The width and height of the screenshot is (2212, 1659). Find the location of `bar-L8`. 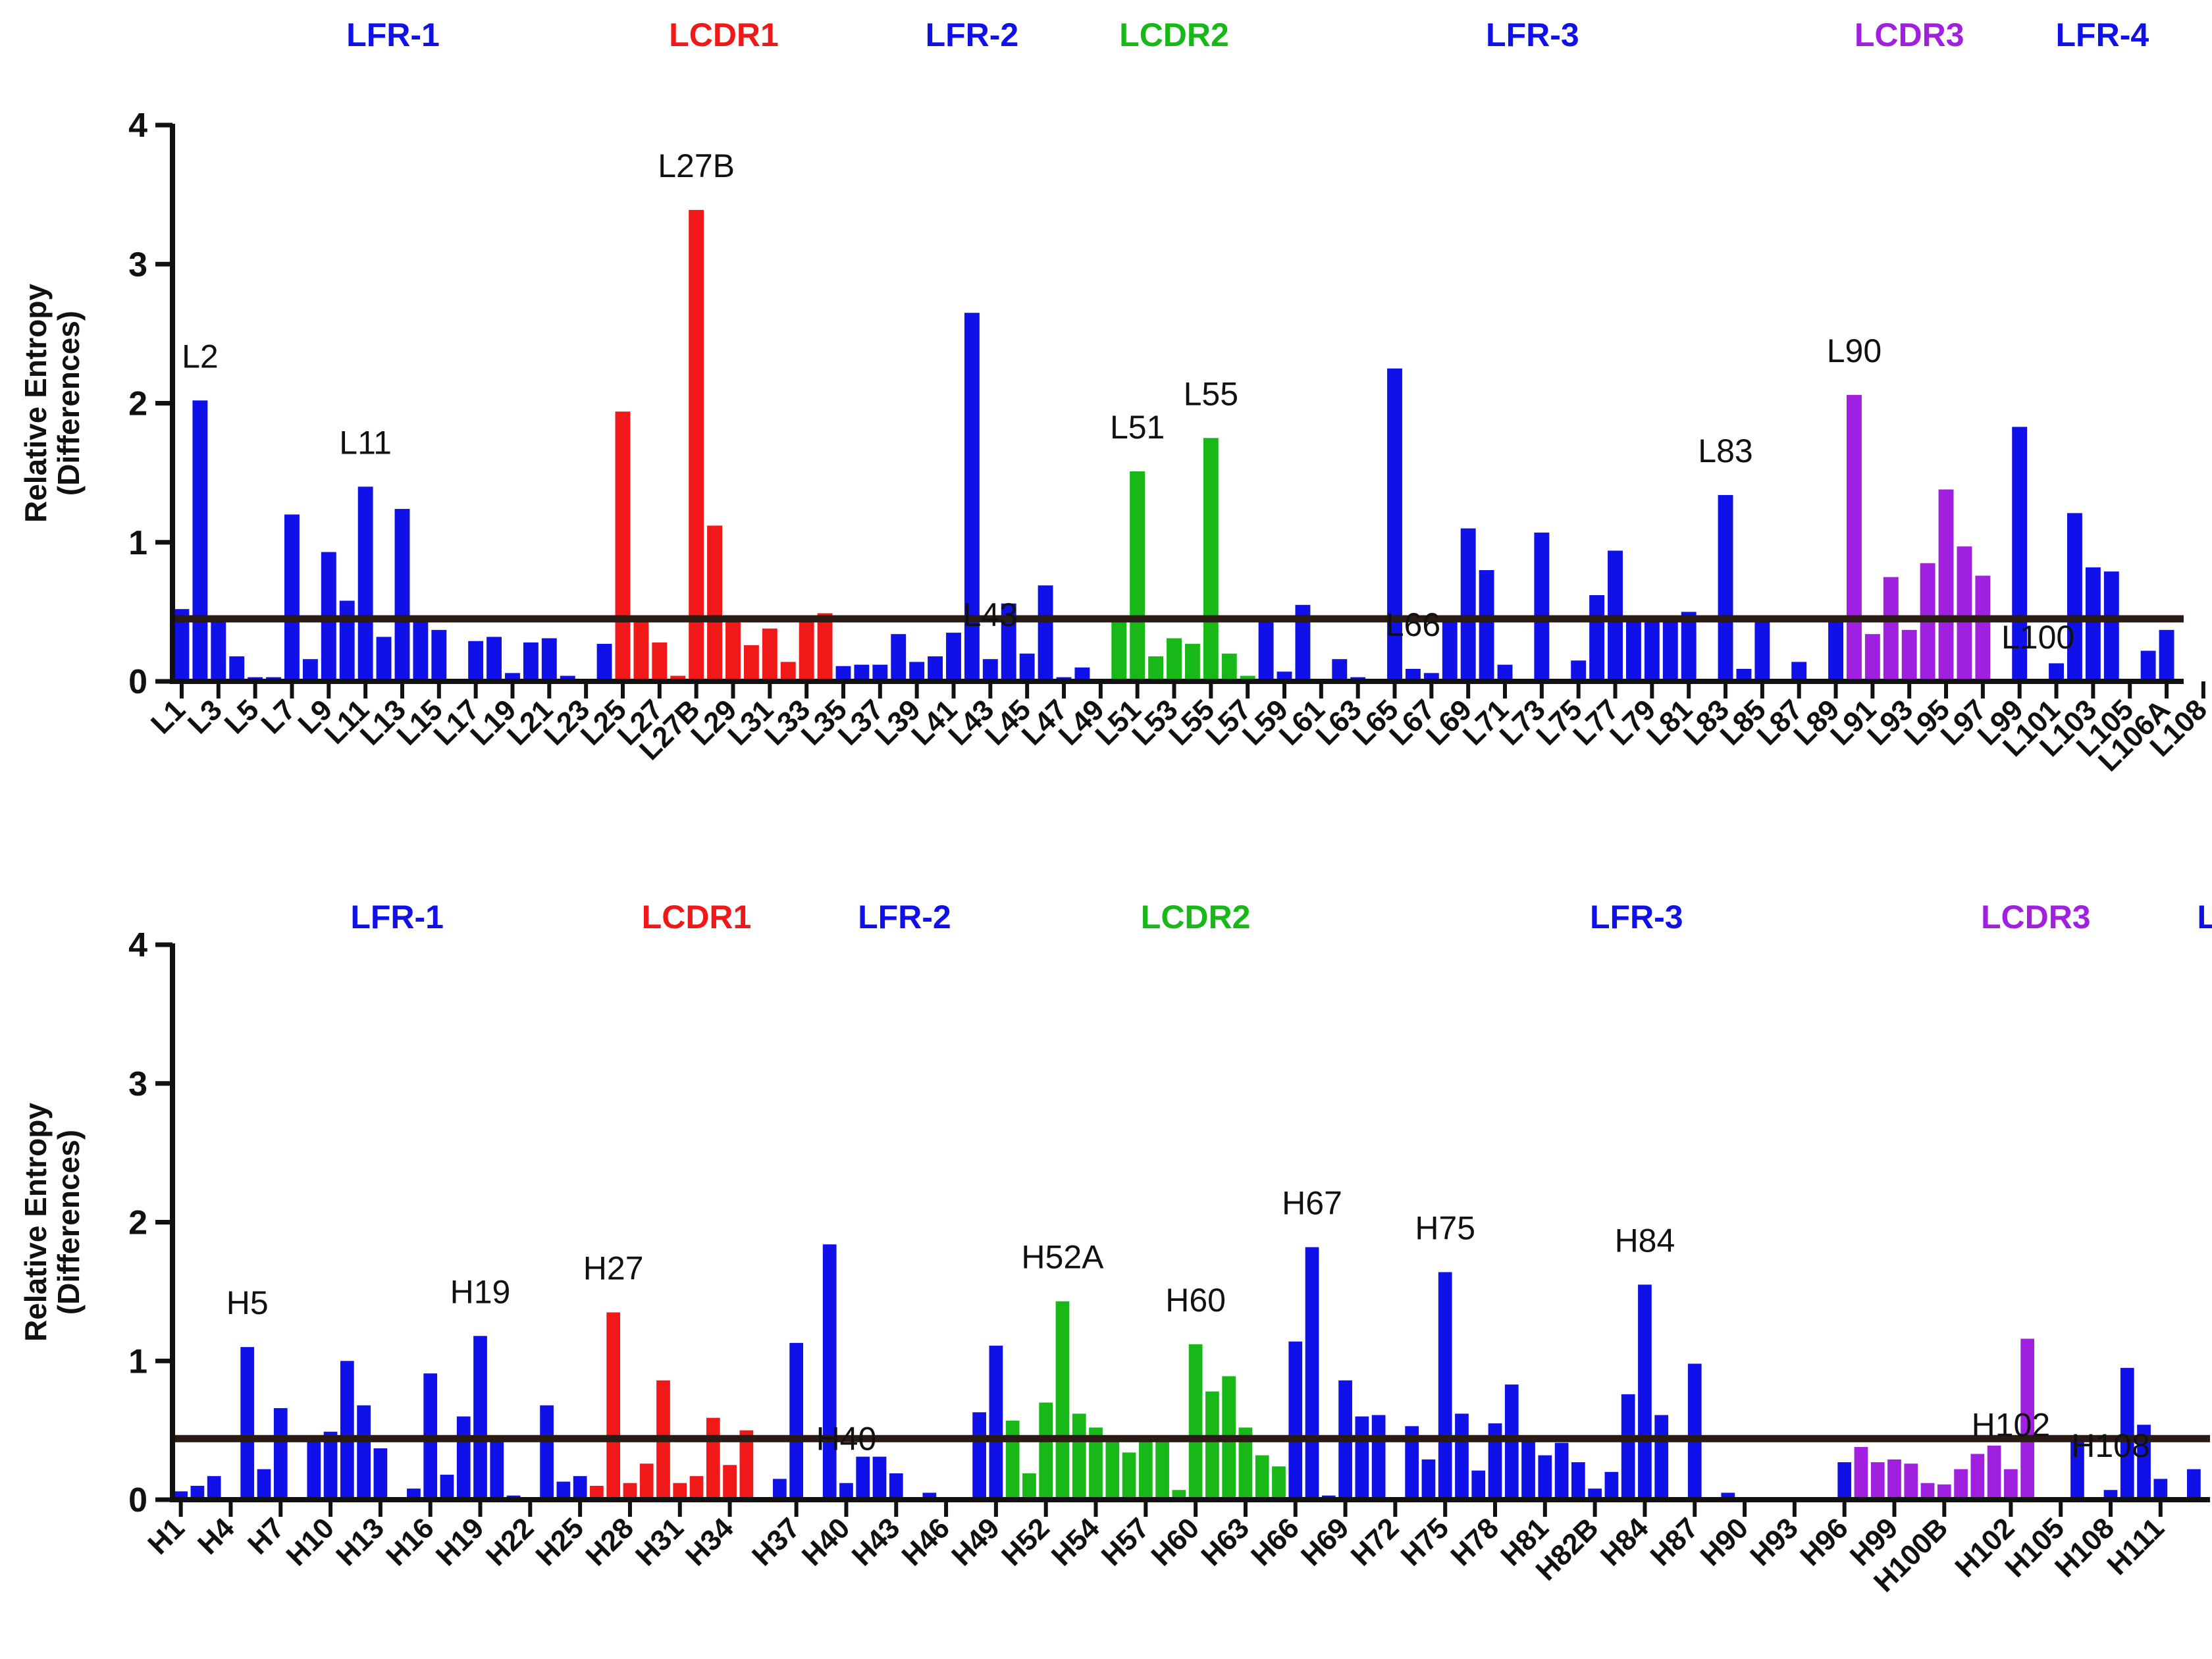

bar-L8 is located at coordinates (310, 670).